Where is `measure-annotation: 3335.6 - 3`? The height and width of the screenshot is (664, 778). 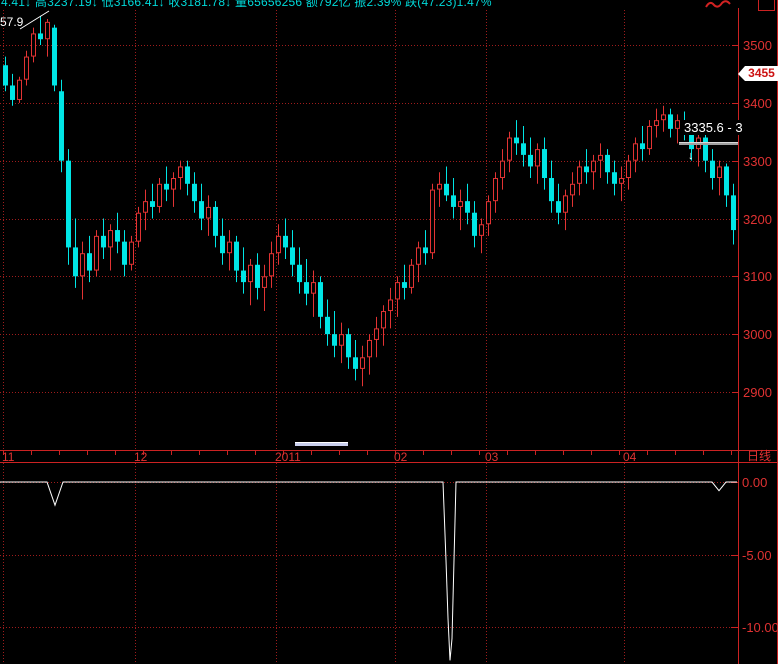
measure-annotation: 3335.6 - 3 is located at coordinates (713, 127).